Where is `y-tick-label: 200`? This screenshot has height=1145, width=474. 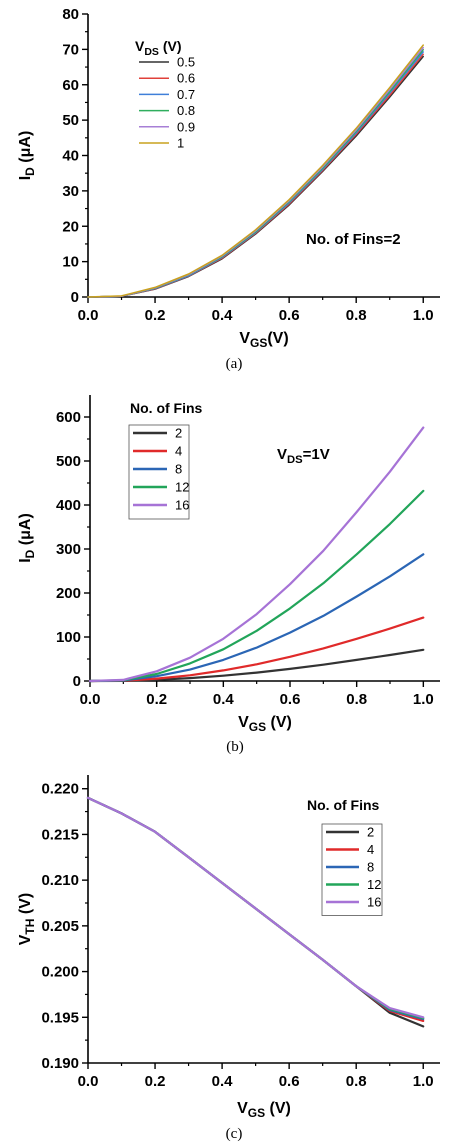 y-tick-label: 200 is located at coordinates (68, 593).